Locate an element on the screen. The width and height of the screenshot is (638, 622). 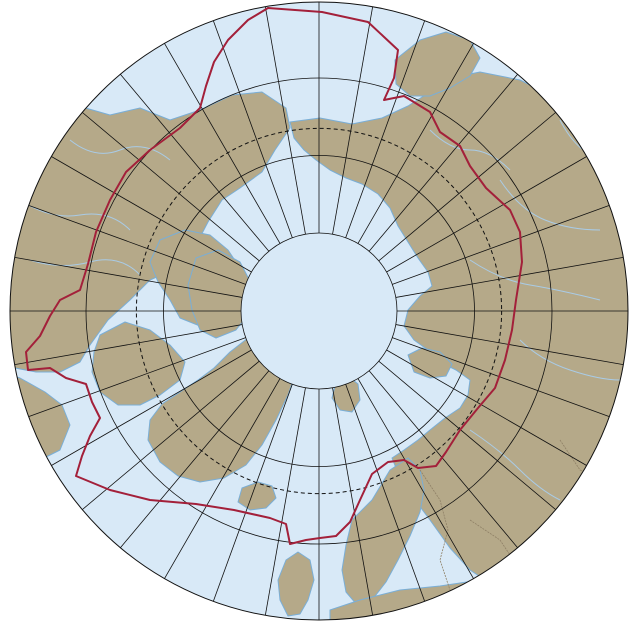
ellesmere-island is located at coordinates (220, 294).